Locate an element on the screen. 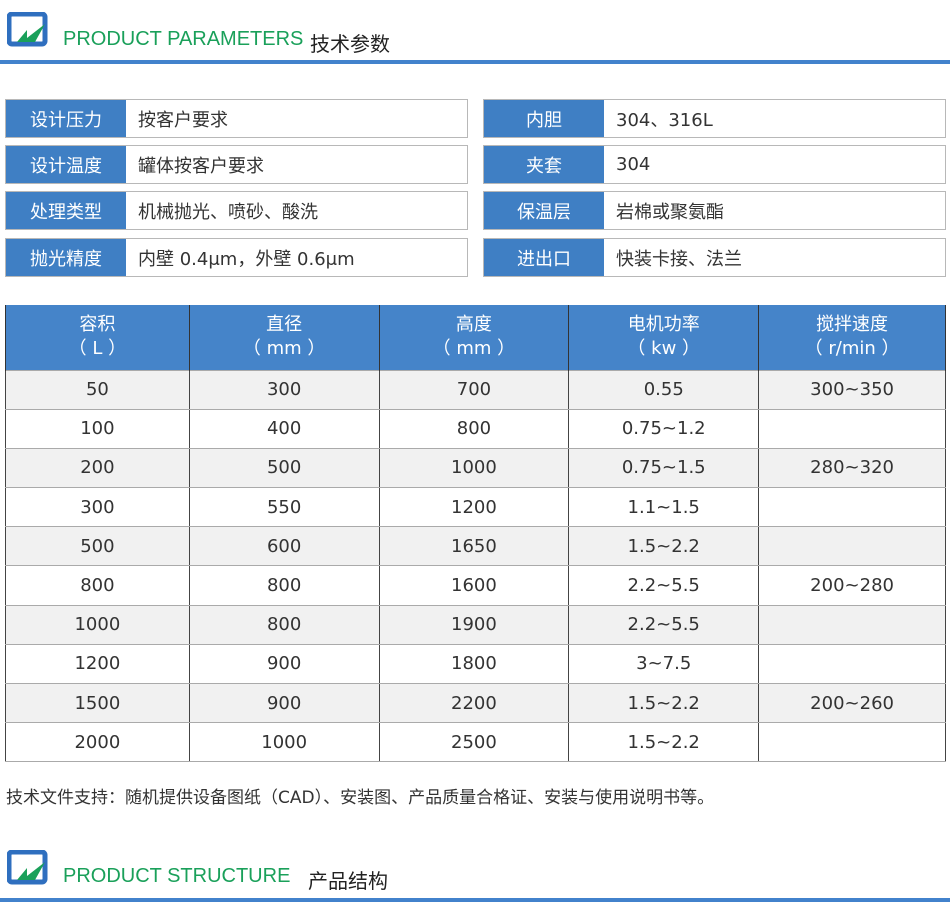 The width and height of the screenshot is (950, 902). header-unit: （ L ） is located at coordinates (97, 349).